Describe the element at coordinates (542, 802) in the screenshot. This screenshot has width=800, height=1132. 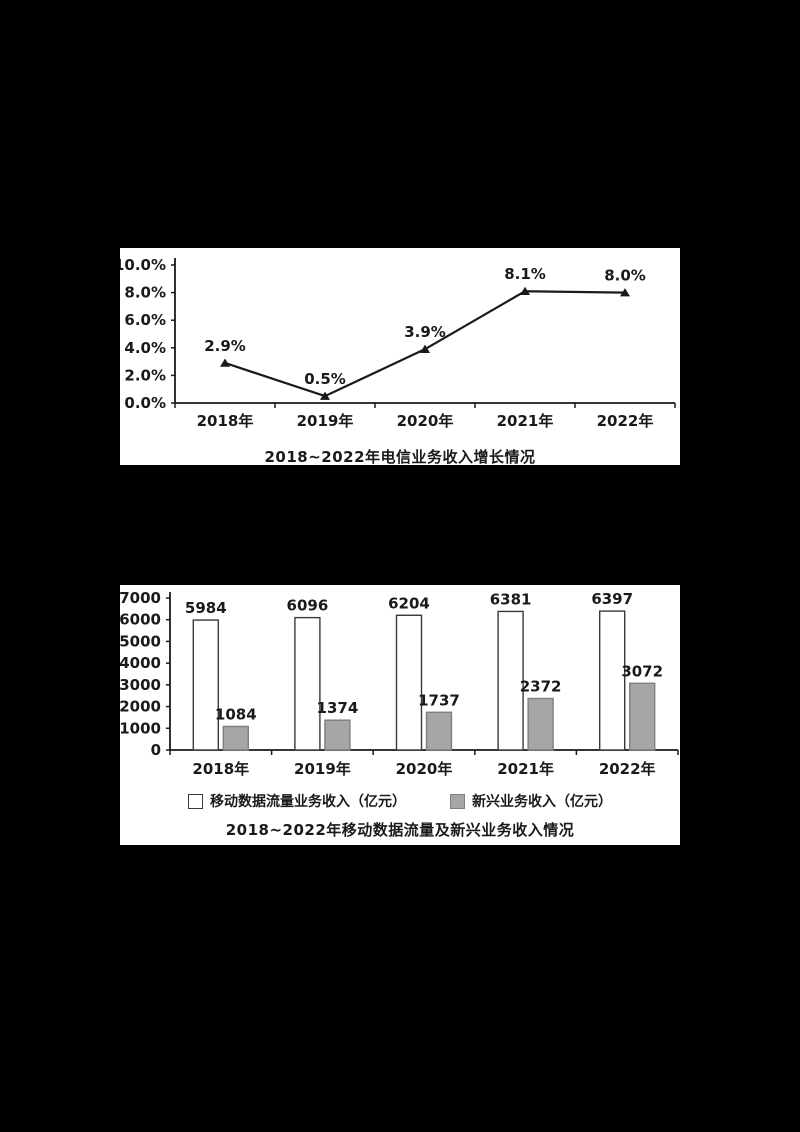
I see `legend-label-emerging-business: 新兴业务收入（亿元）` at that location.